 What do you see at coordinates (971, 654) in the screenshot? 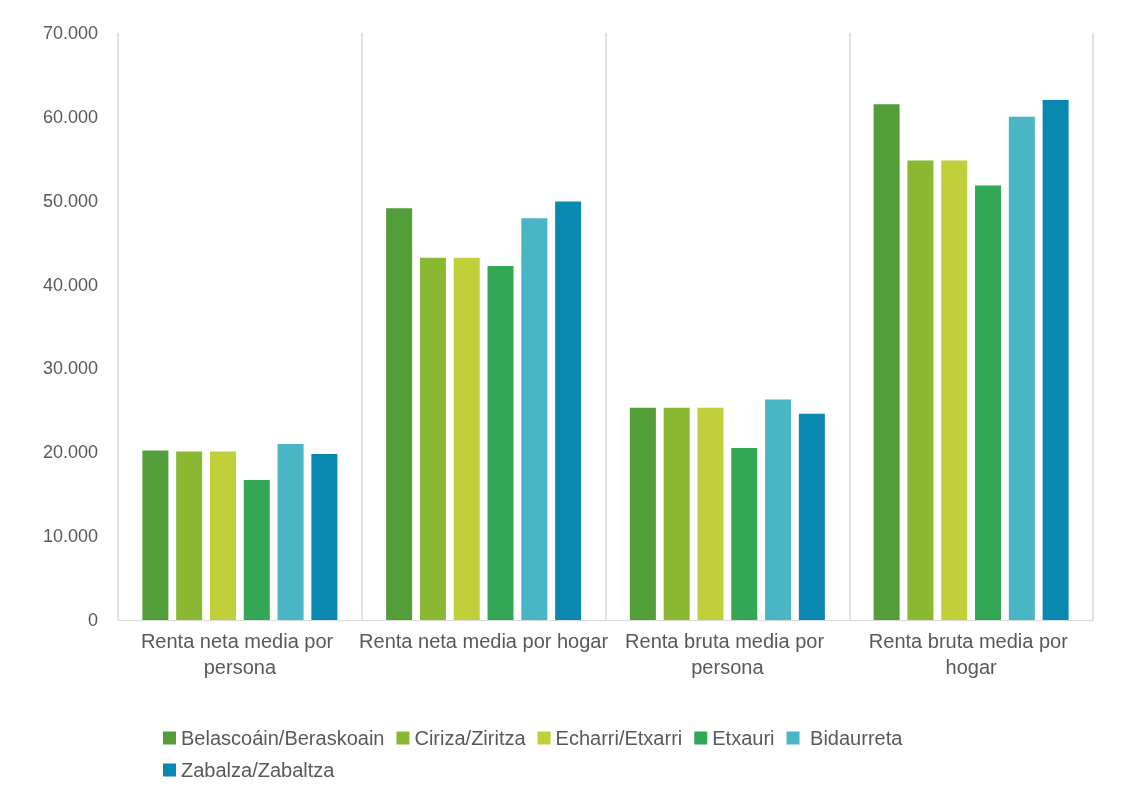
I see `x-tick-label: Renta bruta media por hogar` at bounding box center [971, 654].